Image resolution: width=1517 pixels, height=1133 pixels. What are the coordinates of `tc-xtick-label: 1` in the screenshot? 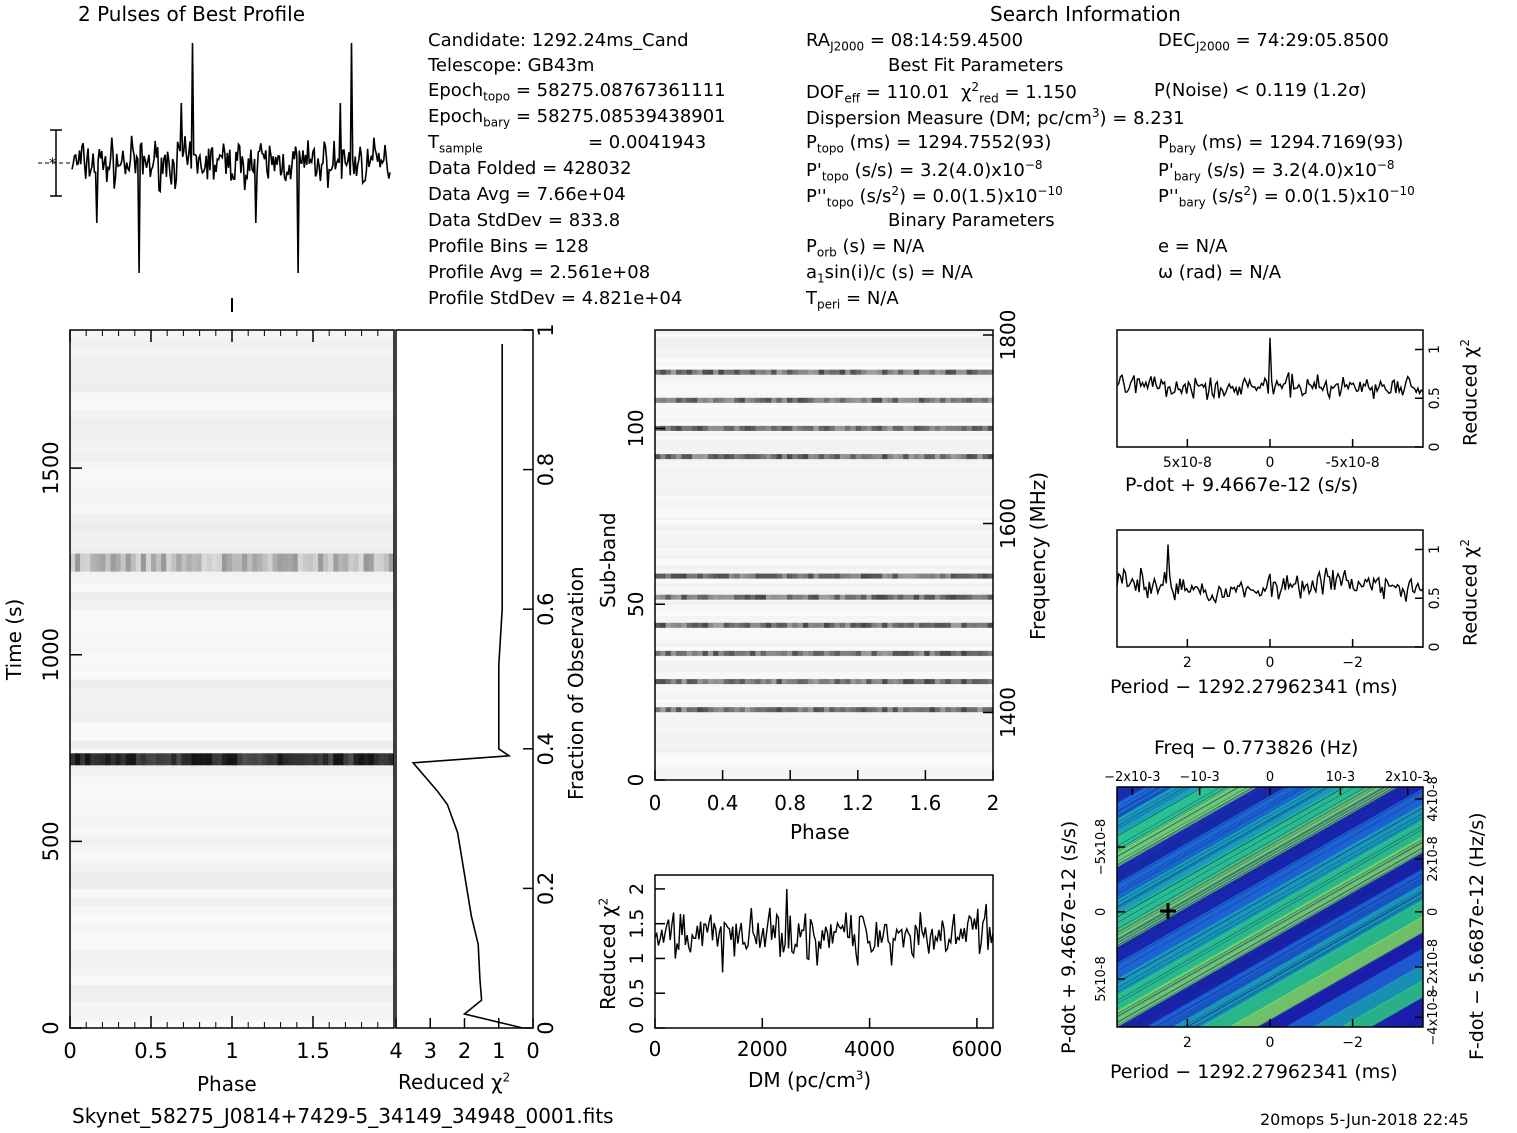 It's located at (498, 1051).